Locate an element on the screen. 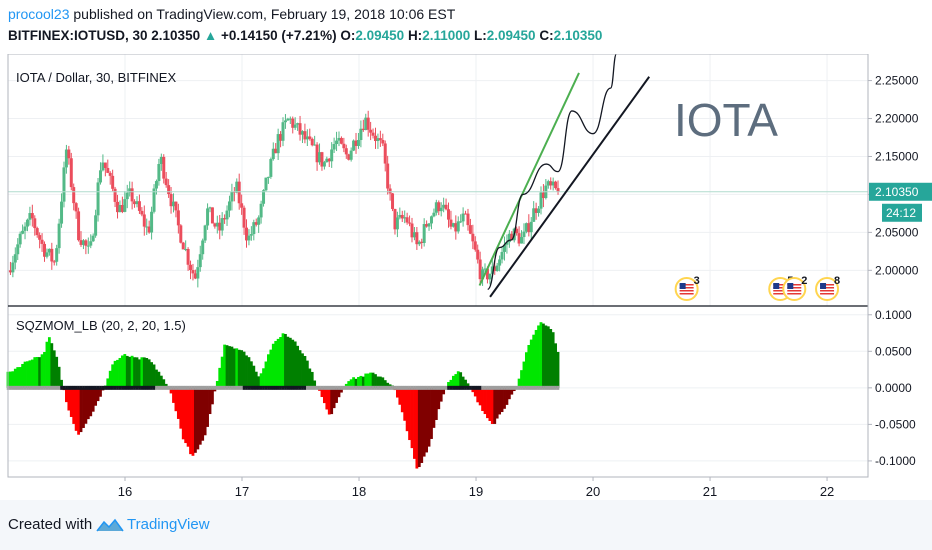 This screenshot has height=550, width=932. projection-path is located at coordinates (552, 172).